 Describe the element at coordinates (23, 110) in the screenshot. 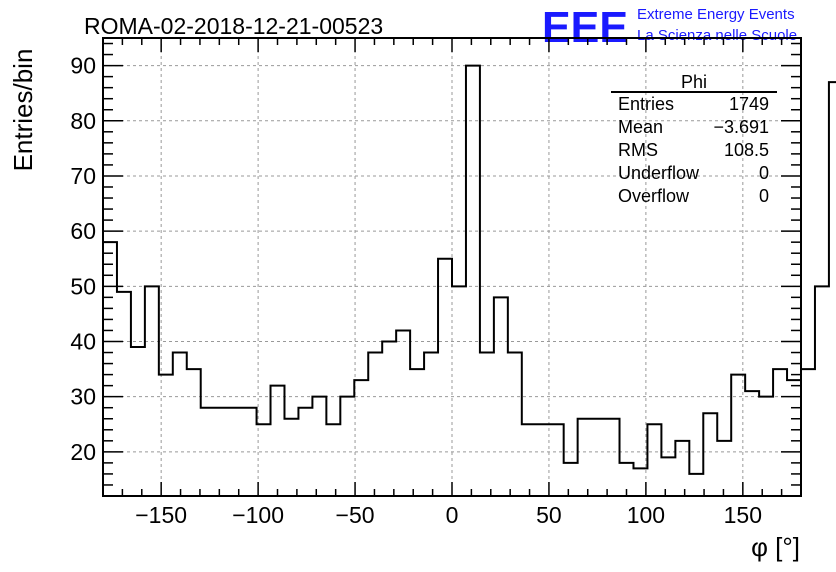

I see `y-axis-label: Entries/bin` at that location.